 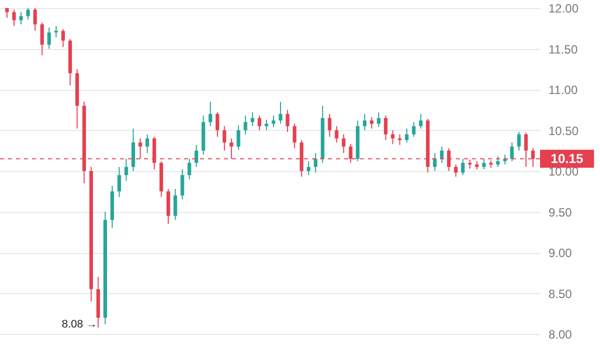 What do you see at coordinates (560, 253) in the screenshot?
I see `y-tick-label: 9.00` at bounding box center [560, 253].